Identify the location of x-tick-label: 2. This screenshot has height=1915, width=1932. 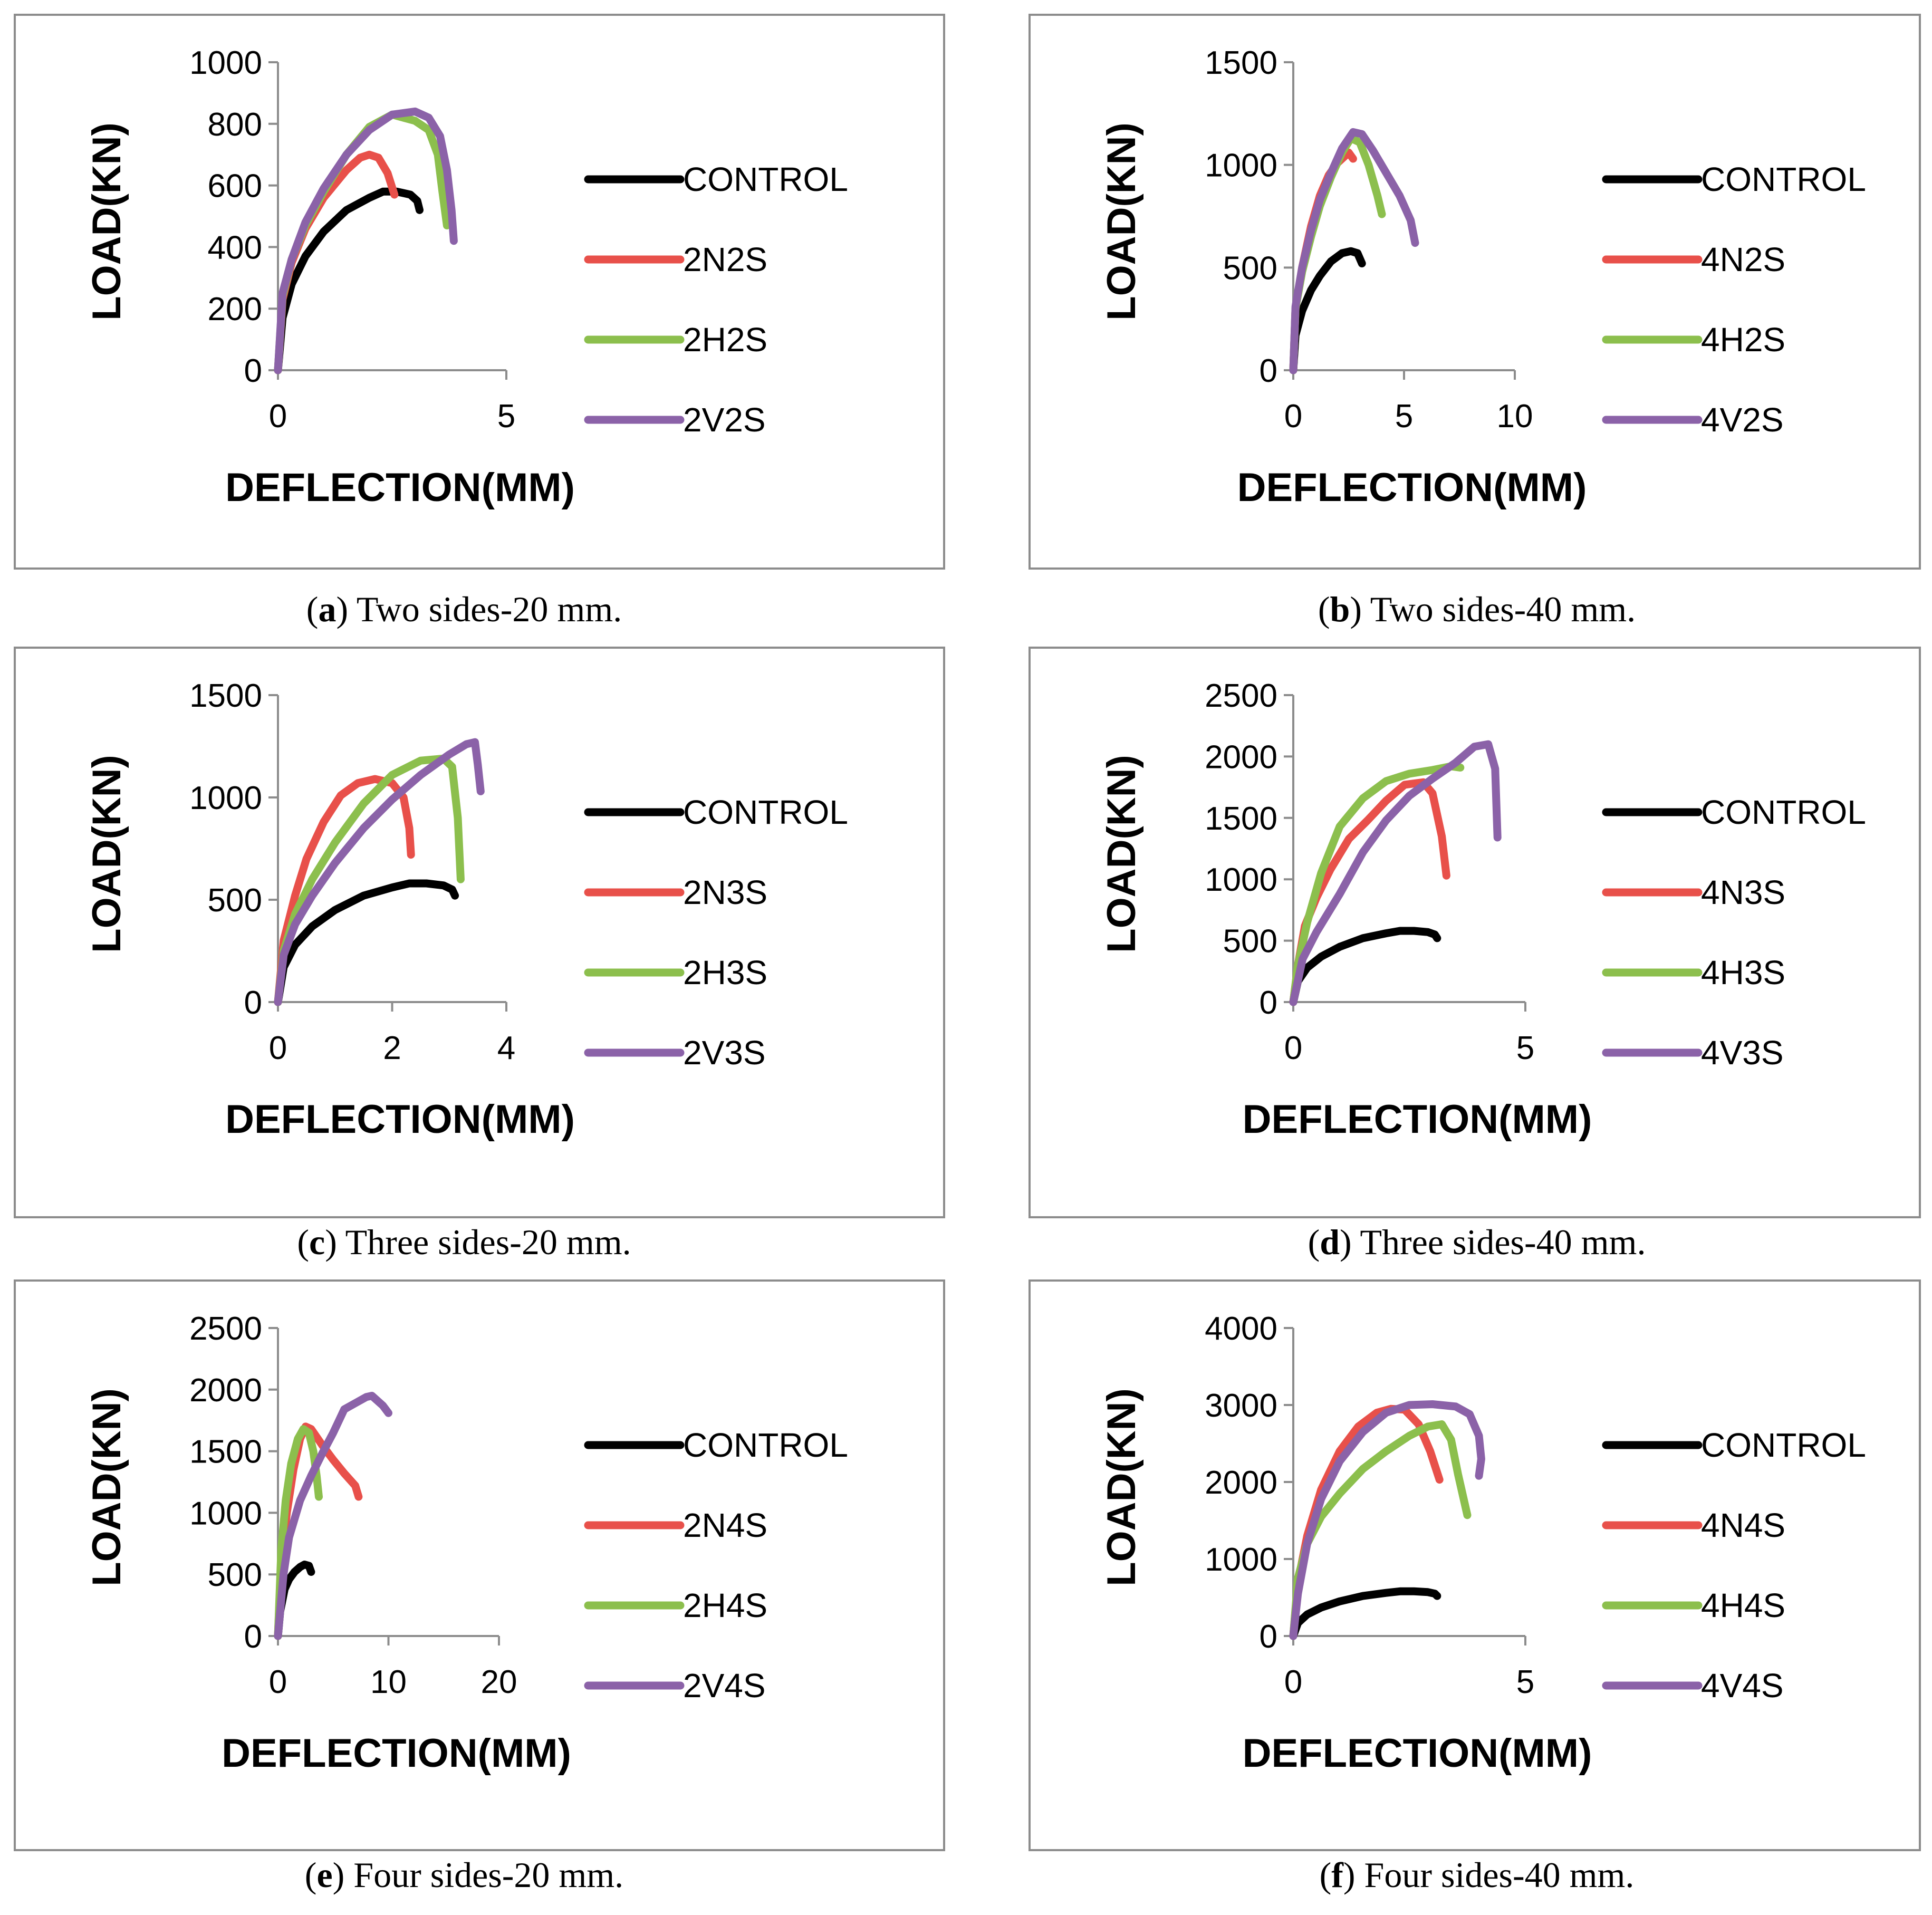
(392, 1048).